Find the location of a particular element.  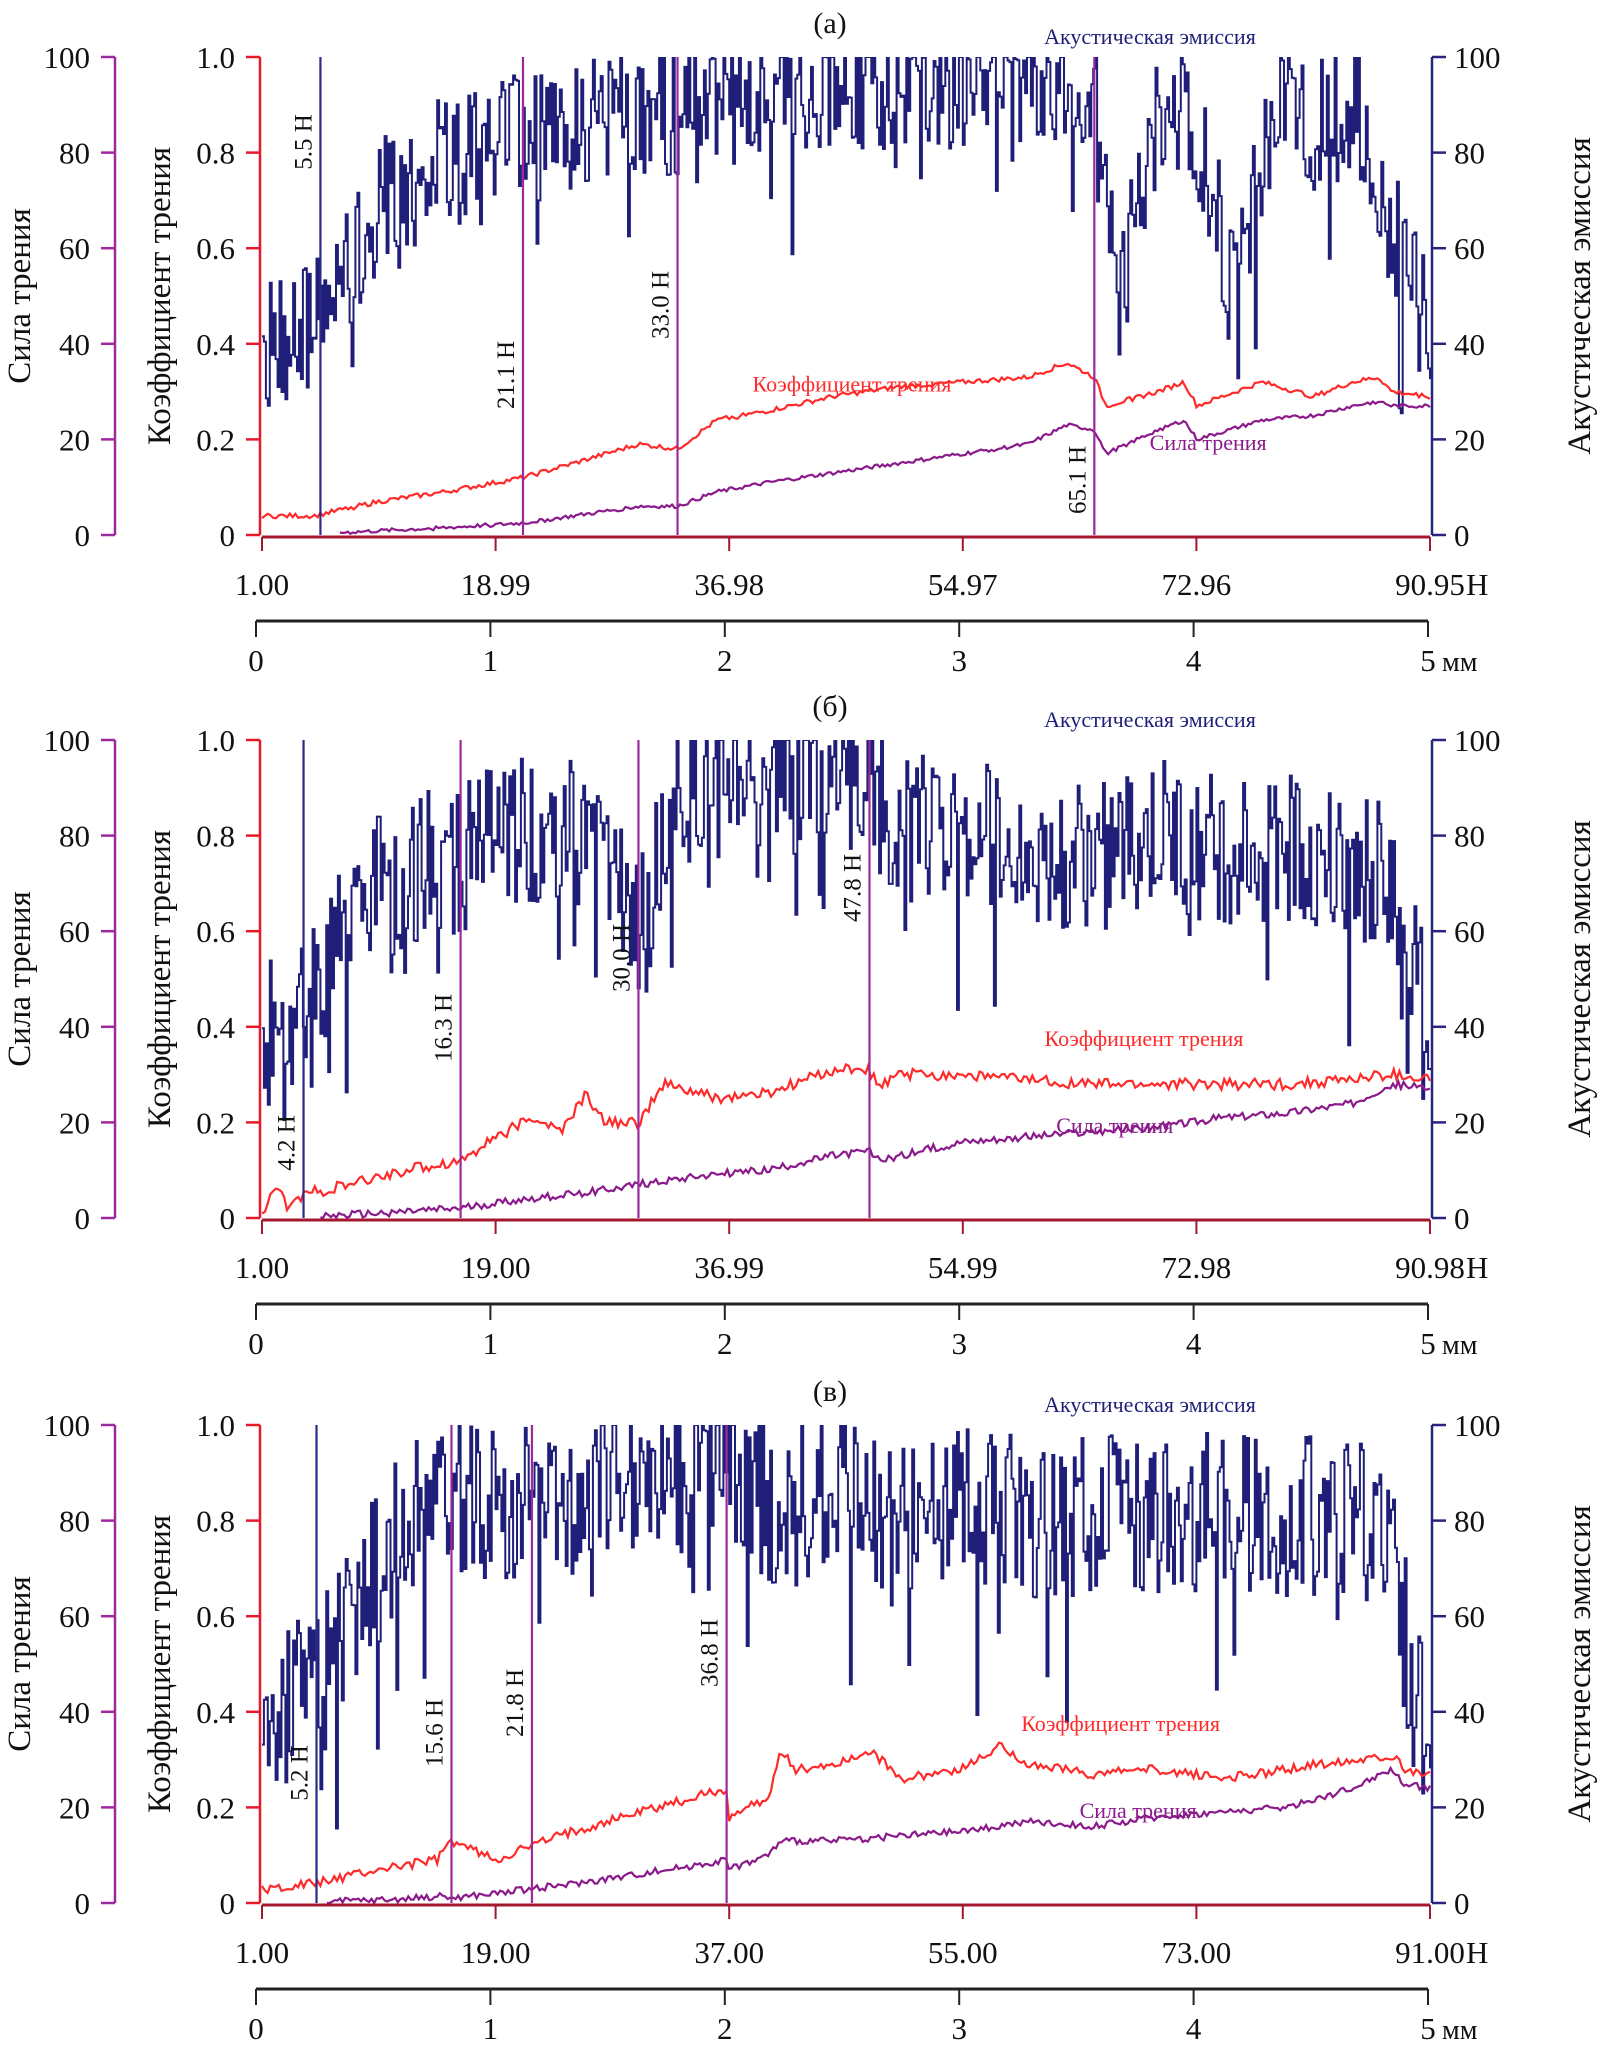

load-marker-label: 15.6 Н is located at coordinates (434, 1733).